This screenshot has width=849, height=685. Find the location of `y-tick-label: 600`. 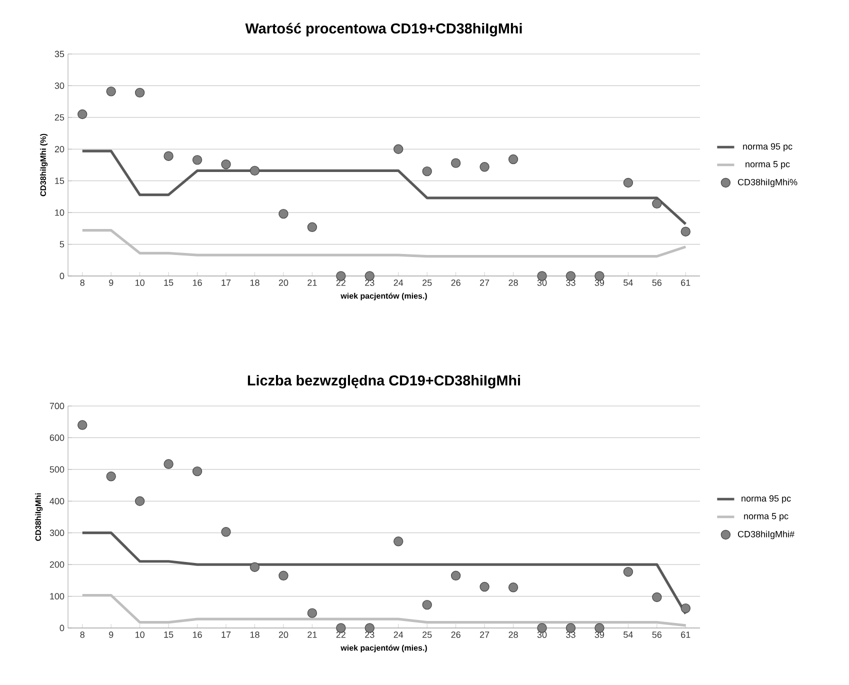

y-tick-label: 600 is located at coordinates (57, 437).